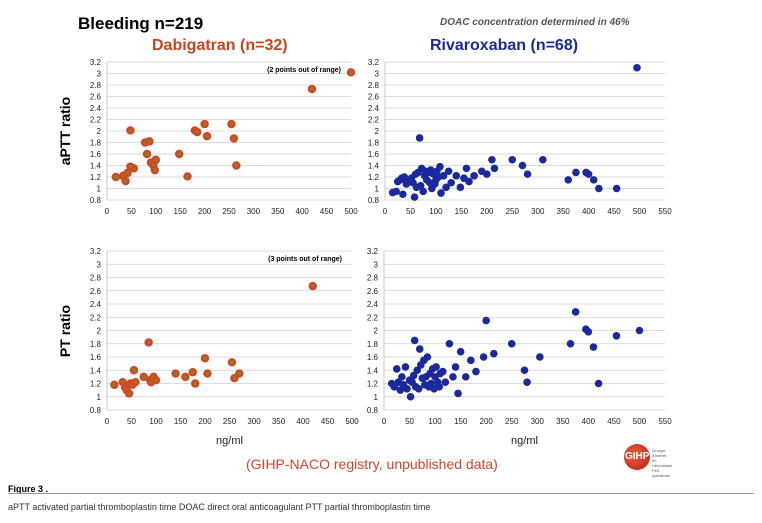 The height and width of the screenshot is (523, 762). What do you see at coordinates (665, 211) in the screenshot?
I see `x-tick-label: 550` at bounding box center [665, 211].